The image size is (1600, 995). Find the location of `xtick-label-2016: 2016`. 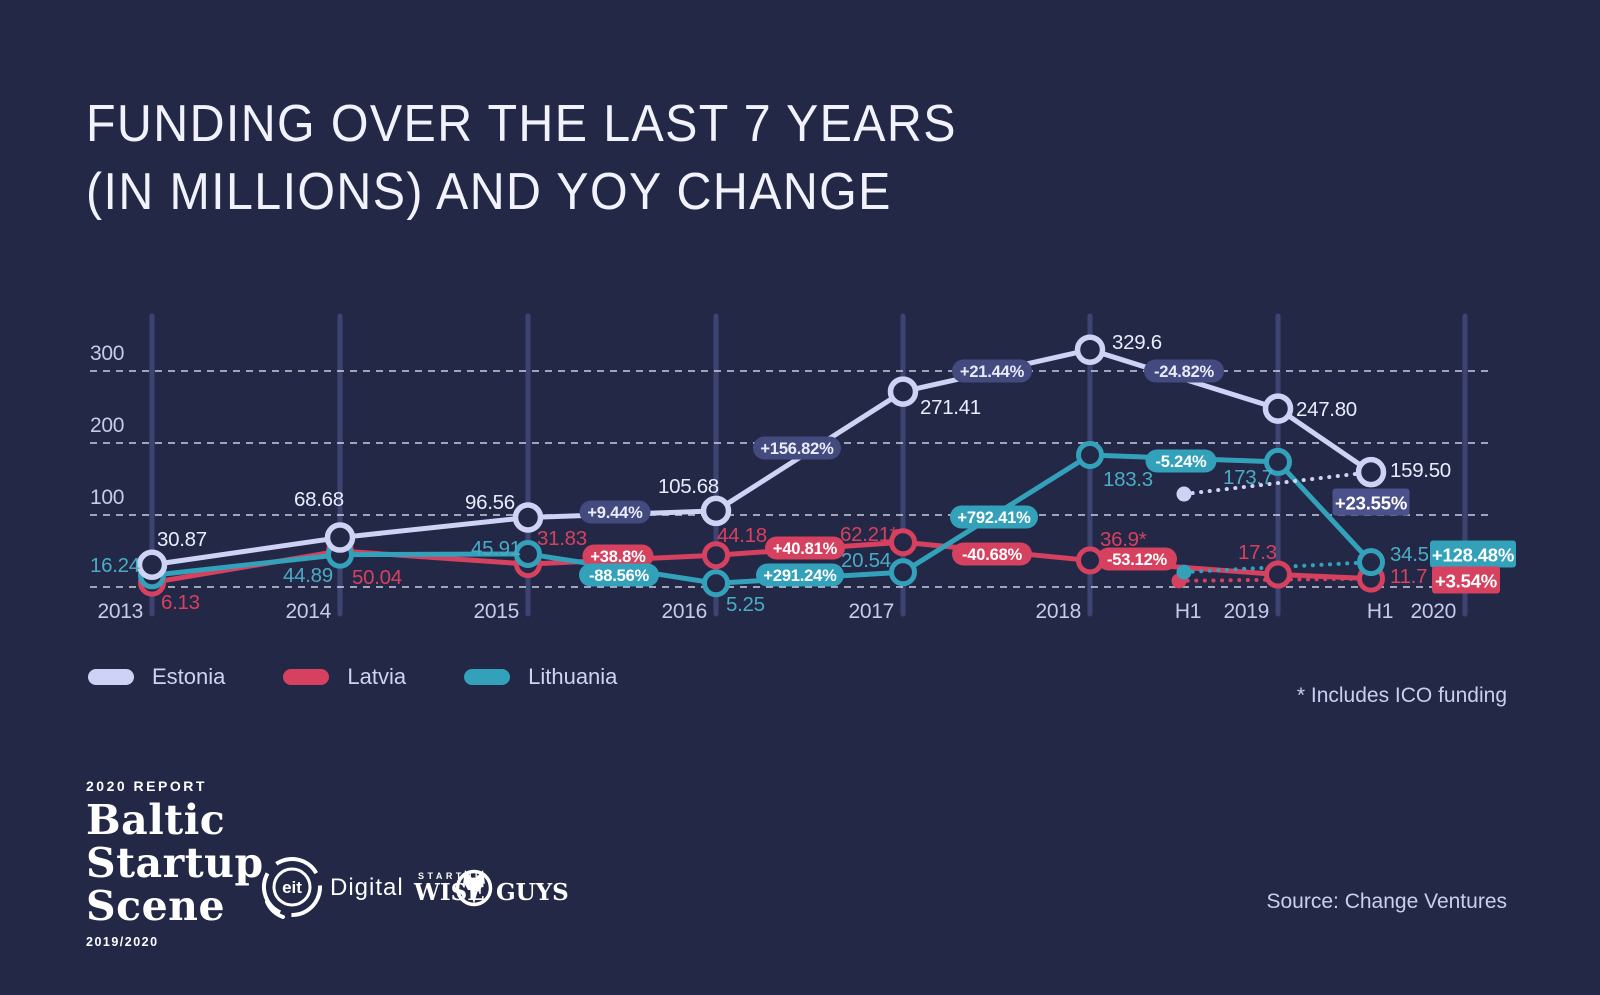

xtick-label-2016: 2016 is located at coordinates (684, 611).